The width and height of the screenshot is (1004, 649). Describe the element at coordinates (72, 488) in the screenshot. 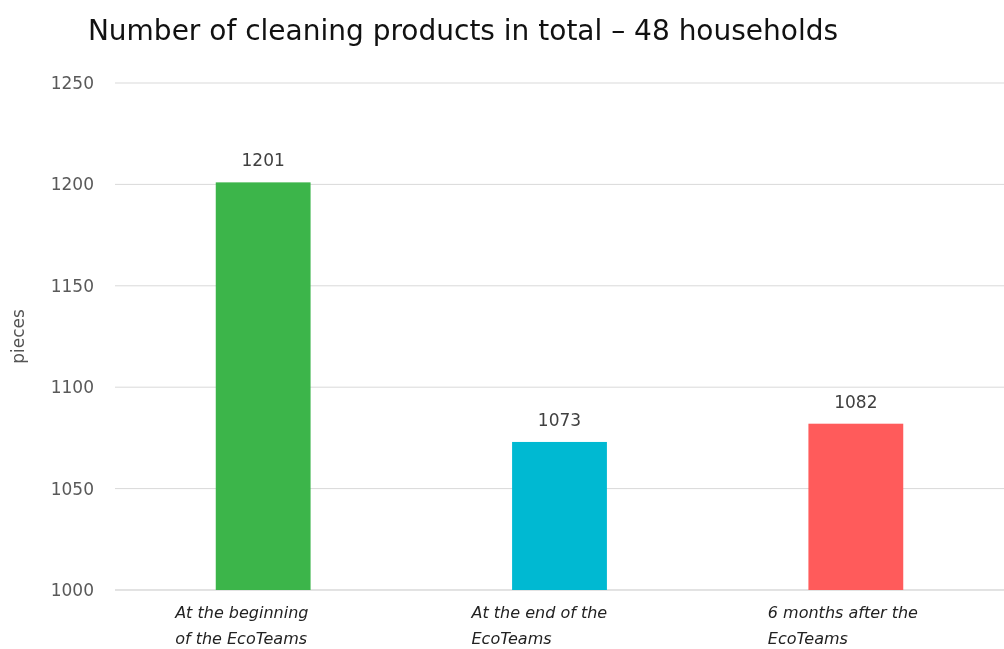

I see `y-tick-label: 1050` at that location.